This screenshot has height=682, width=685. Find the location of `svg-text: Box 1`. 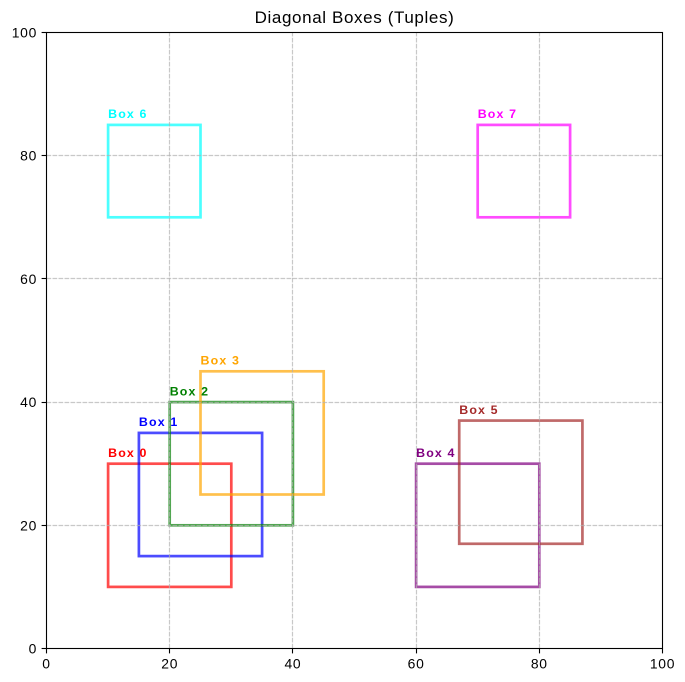

svg-text: Box 1 is located at coordinates (159, 422).